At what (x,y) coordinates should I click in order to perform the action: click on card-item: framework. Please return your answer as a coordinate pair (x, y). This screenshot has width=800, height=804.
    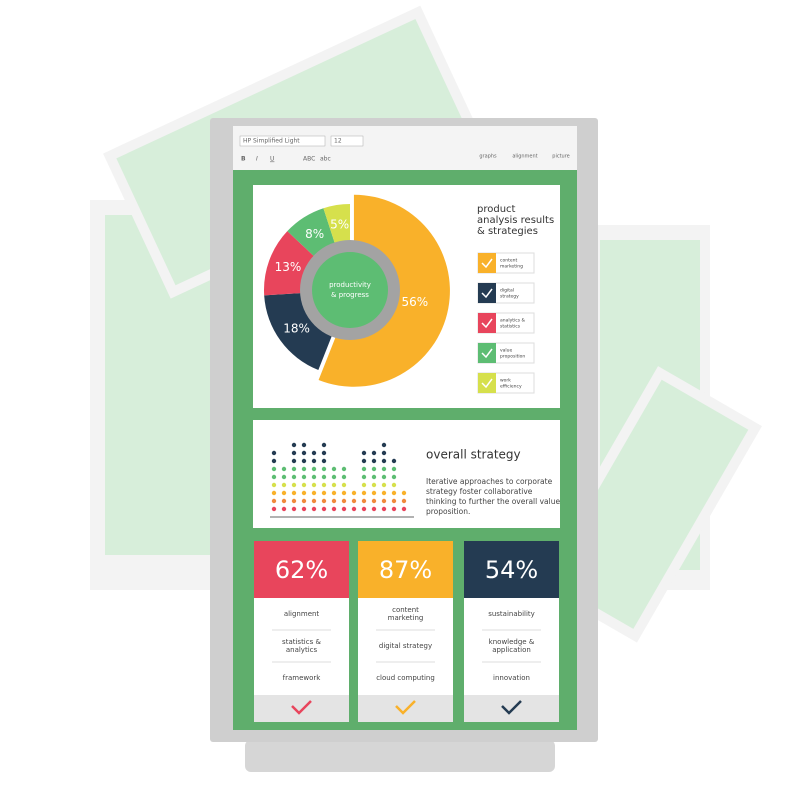
    Looking at the image, I should click on (302, 678).